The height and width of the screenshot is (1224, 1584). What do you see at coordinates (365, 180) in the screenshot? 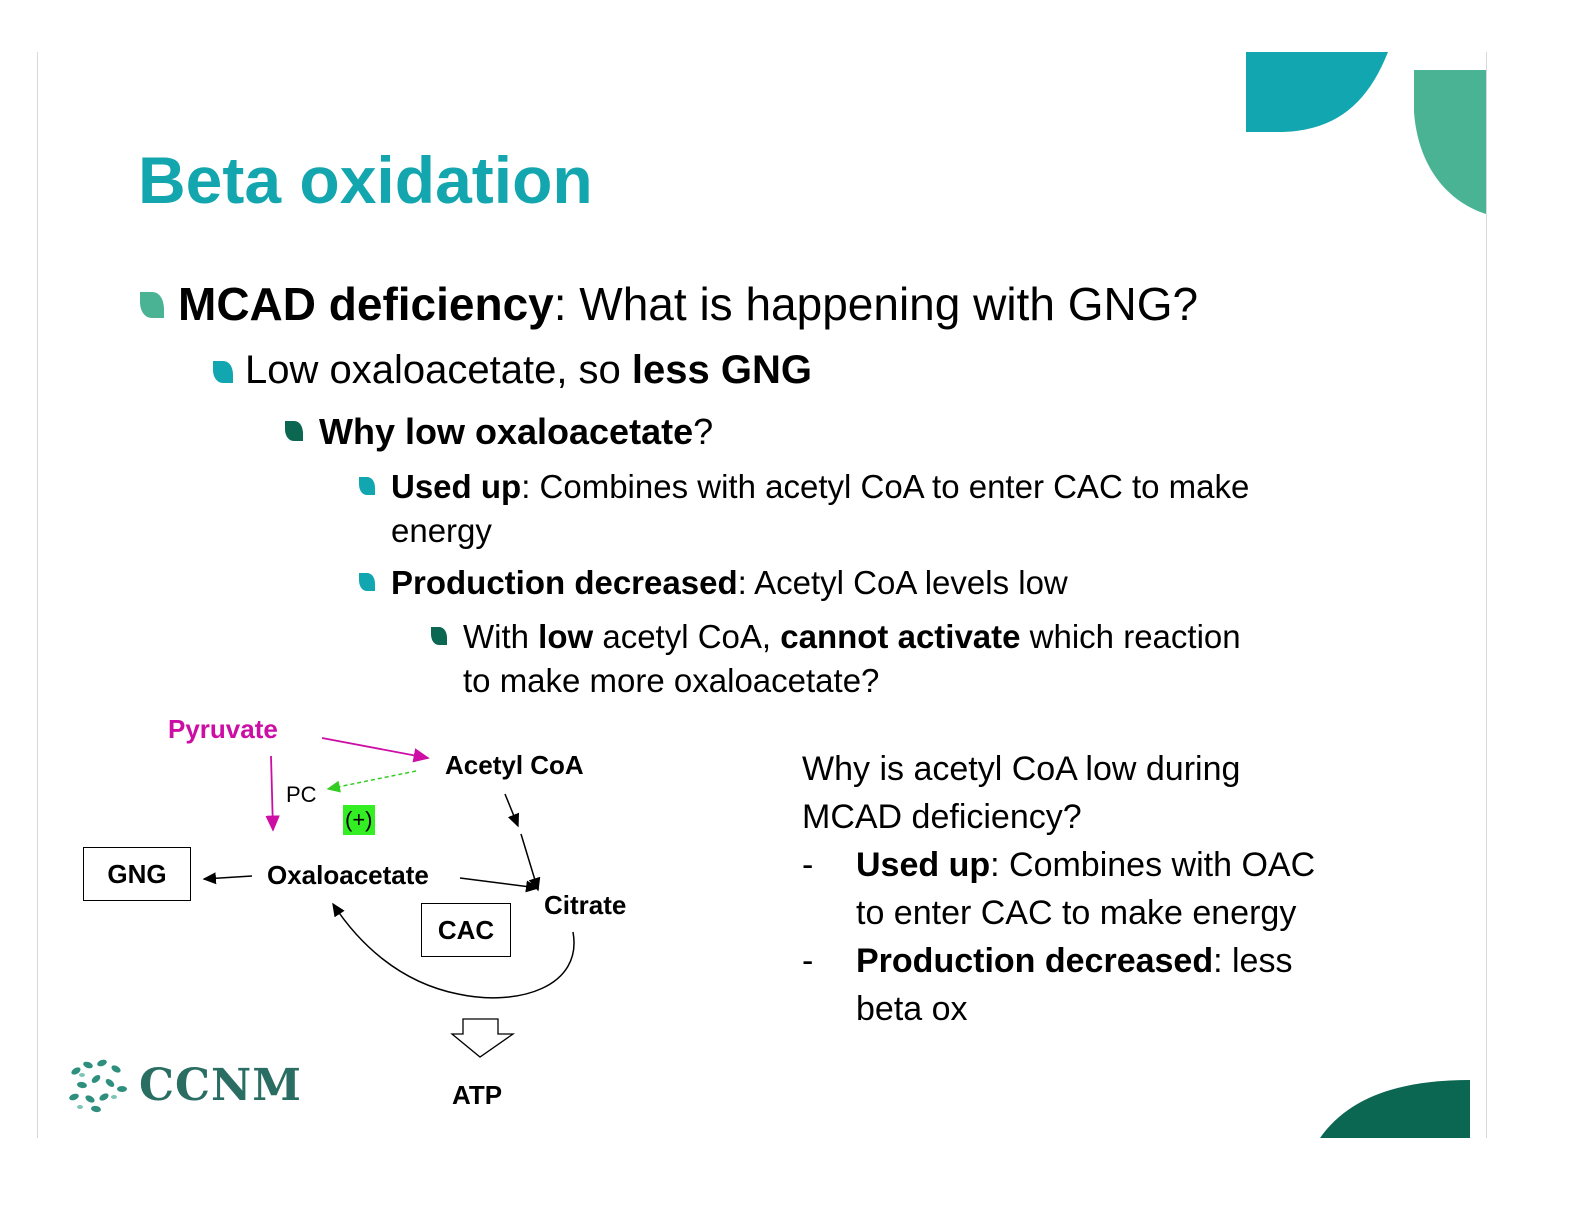
I see `slide-title: Beta oxidation` at bounding box center [365, 180].